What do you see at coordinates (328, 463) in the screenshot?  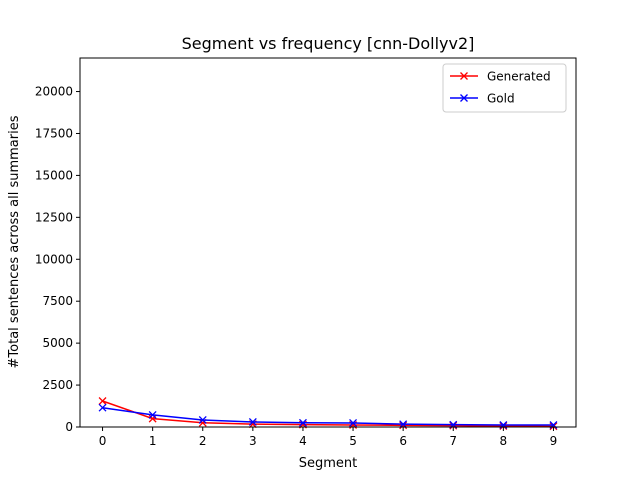 I see `x-axis-label: Segment` at bounding box center [328, 463].